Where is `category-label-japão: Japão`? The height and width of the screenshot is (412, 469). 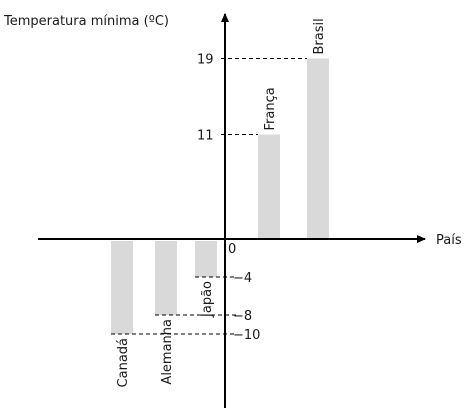
category-label-japão: Japão is located at coordinates (207, 299).